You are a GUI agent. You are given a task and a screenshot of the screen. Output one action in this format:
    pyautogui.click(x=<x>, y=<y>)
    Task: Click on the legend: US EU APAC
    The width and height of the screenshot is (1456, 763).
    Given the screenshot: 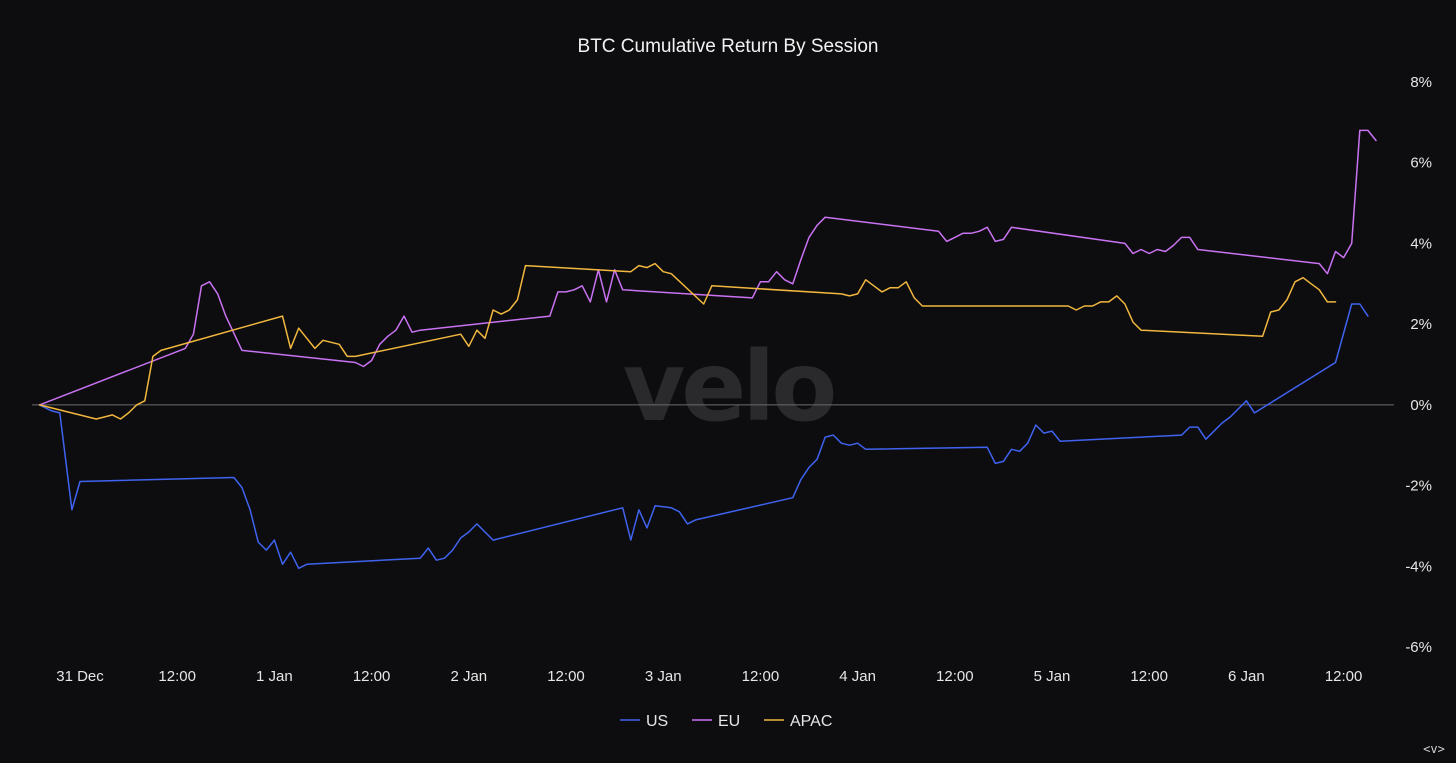 What is the action you would take?
    pyautogui.click(x=726, y=721)
    